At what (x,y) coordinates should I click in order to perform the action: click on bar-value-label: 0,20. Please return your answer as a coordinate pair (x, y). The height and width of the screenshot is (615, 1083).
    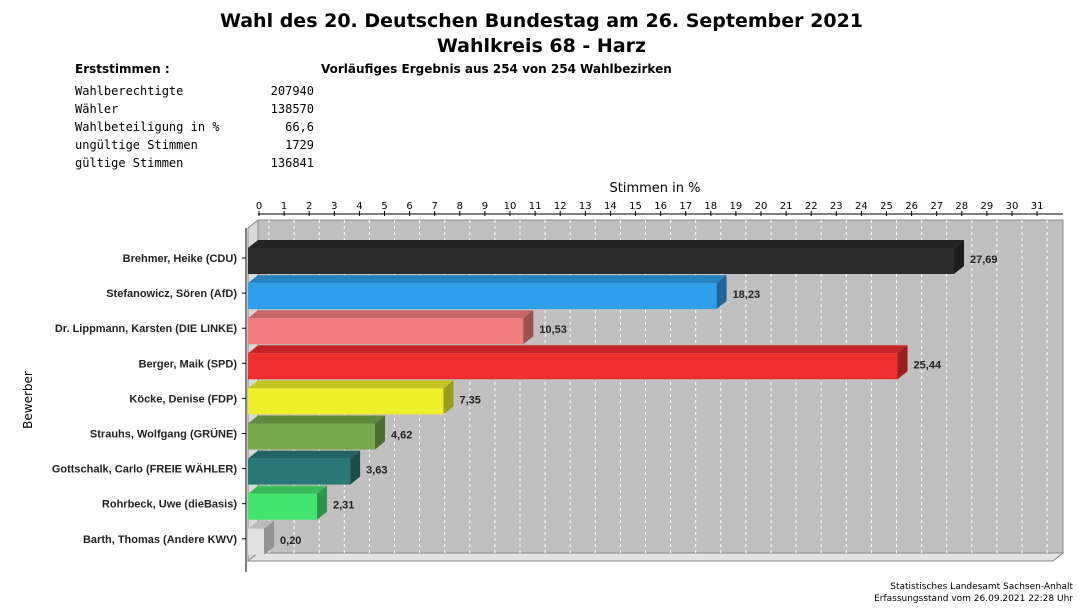
    Looking at the image, I should click on (290, 541).